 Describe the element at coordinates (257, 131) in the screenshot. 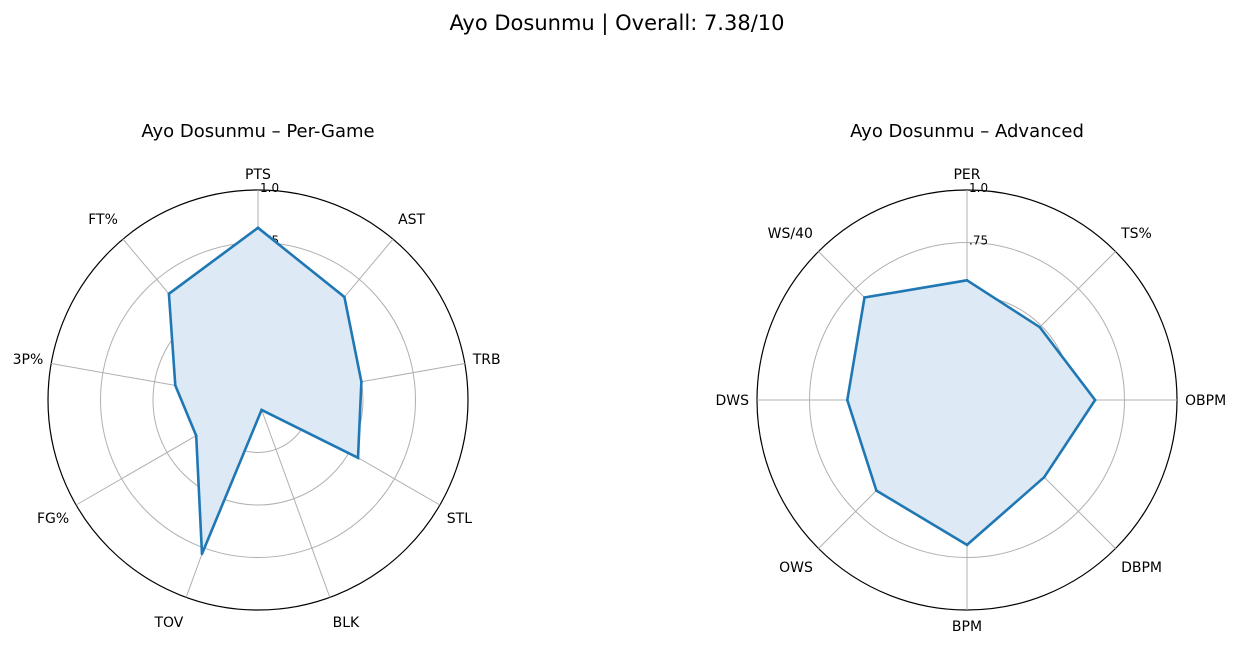

I see `chart-title-per-game: Ayo Dosunmu – Per-Game` at that location.